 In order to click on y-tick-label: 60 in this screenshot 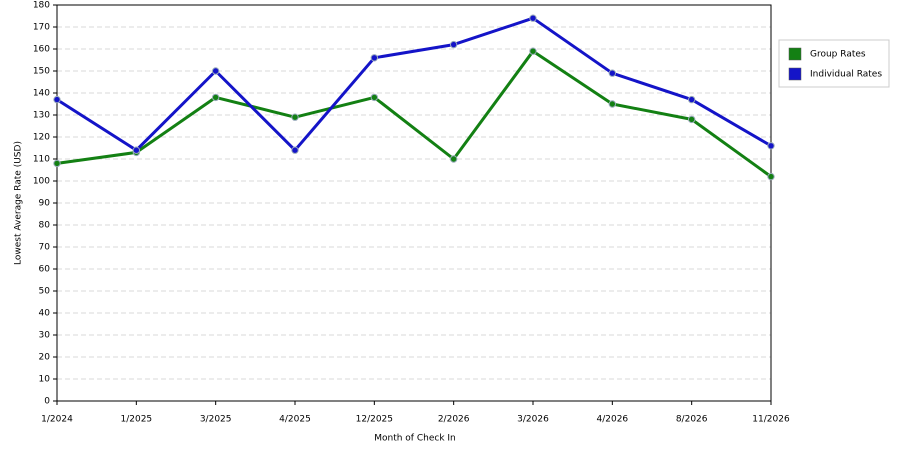, I will do `click(45, 270)`.